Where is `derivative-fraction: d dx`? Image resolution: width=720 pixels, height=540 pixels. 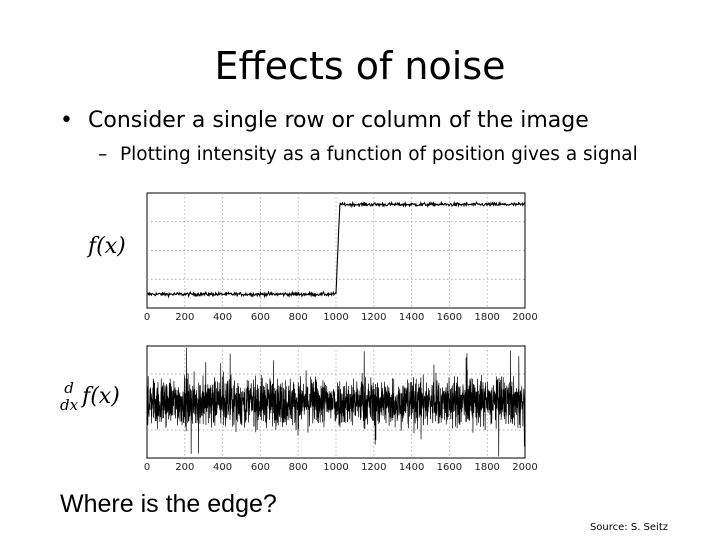
derivative-fraction: d dx is located at coordinates (69, 397).